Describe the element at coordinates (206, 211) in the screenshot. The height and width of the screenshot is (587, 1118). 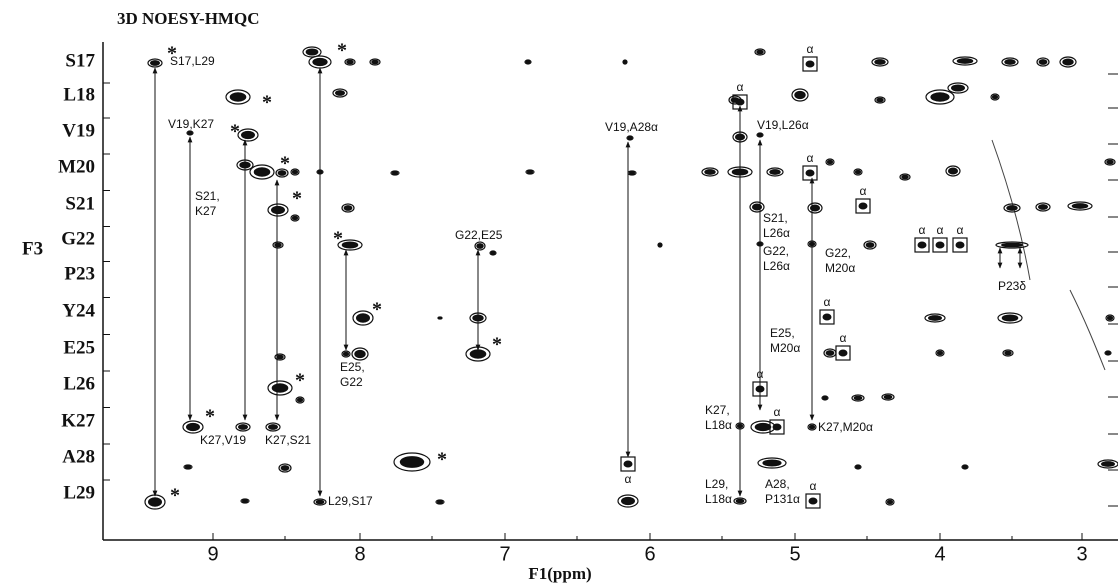
I see `annotation: K27` at that location.